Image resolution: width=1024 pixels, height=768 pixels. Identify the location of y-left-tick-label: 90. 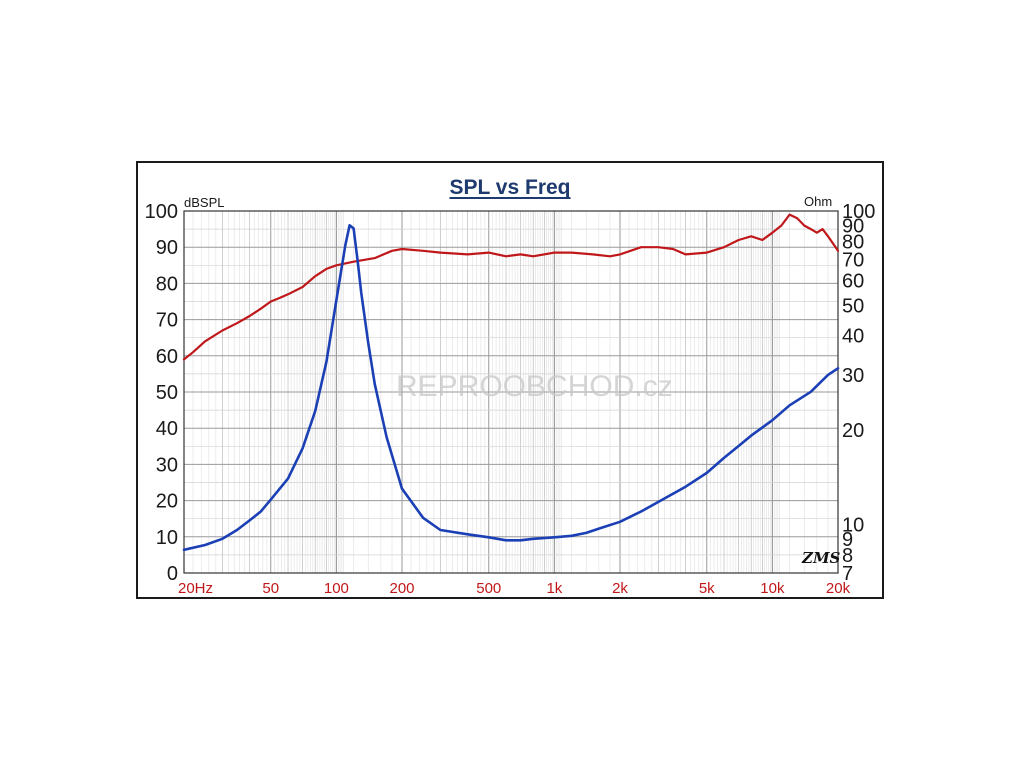
(167, 248).